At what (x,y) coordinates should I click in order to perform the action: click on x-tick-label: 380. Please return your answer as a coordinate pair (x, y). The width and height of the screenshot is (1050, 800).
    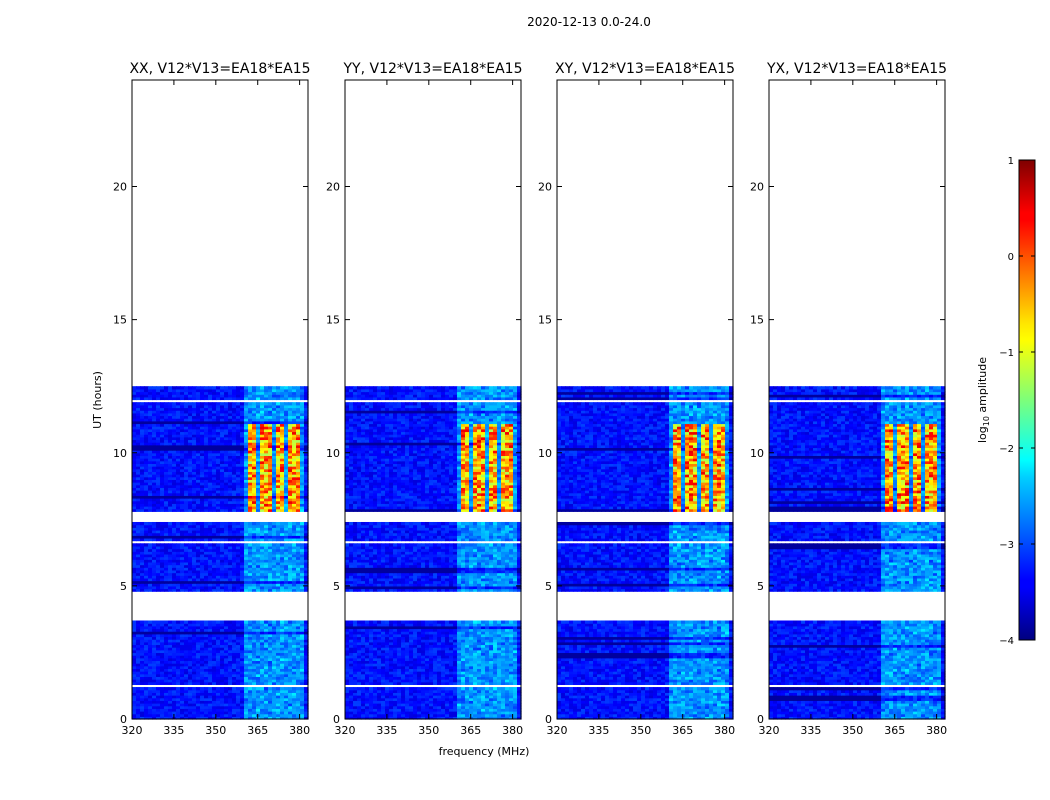
    Looking at the image, I should click on (299, 730).